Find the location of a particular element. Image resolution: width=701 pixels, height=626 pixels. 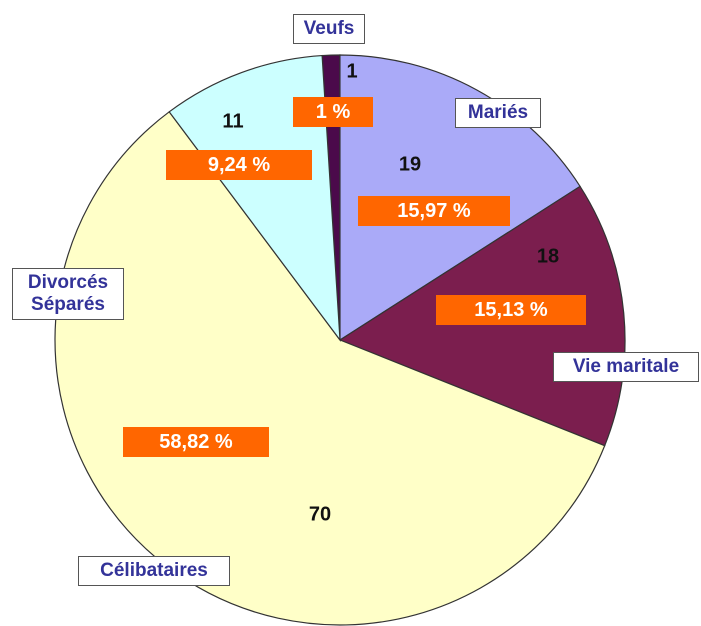

percent-label: 15,97 % is located at coordinates (434, 211).